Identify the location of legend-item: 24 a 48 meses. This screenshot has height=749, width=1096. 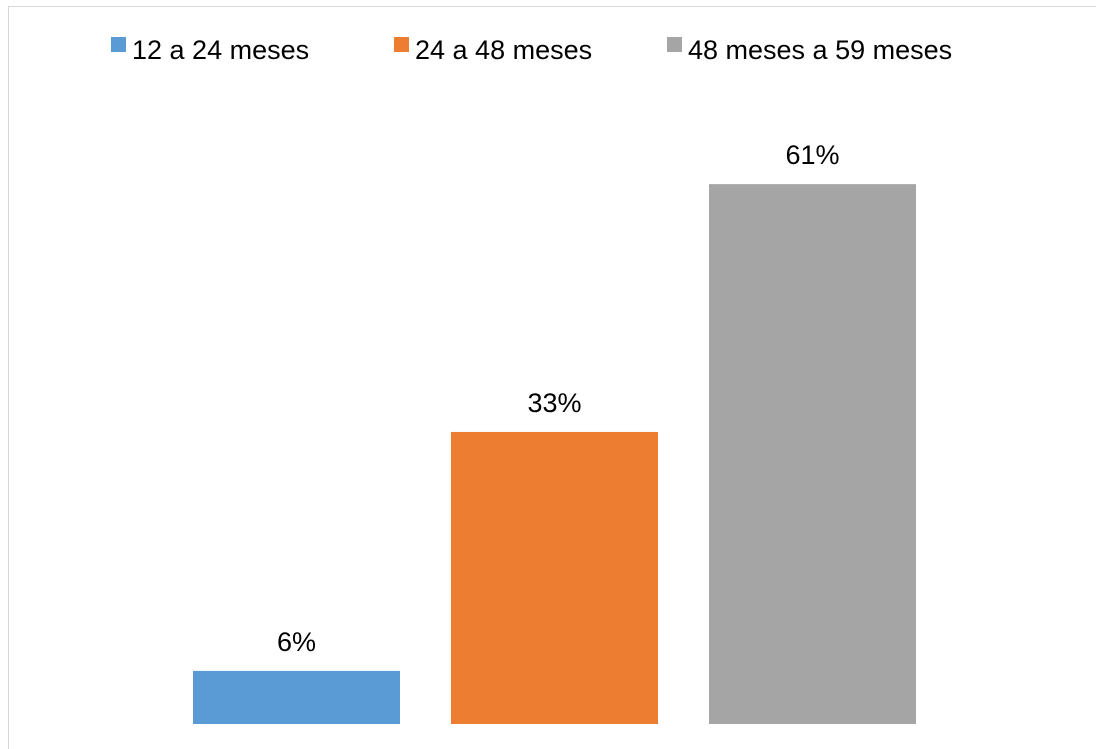
(493, 50).